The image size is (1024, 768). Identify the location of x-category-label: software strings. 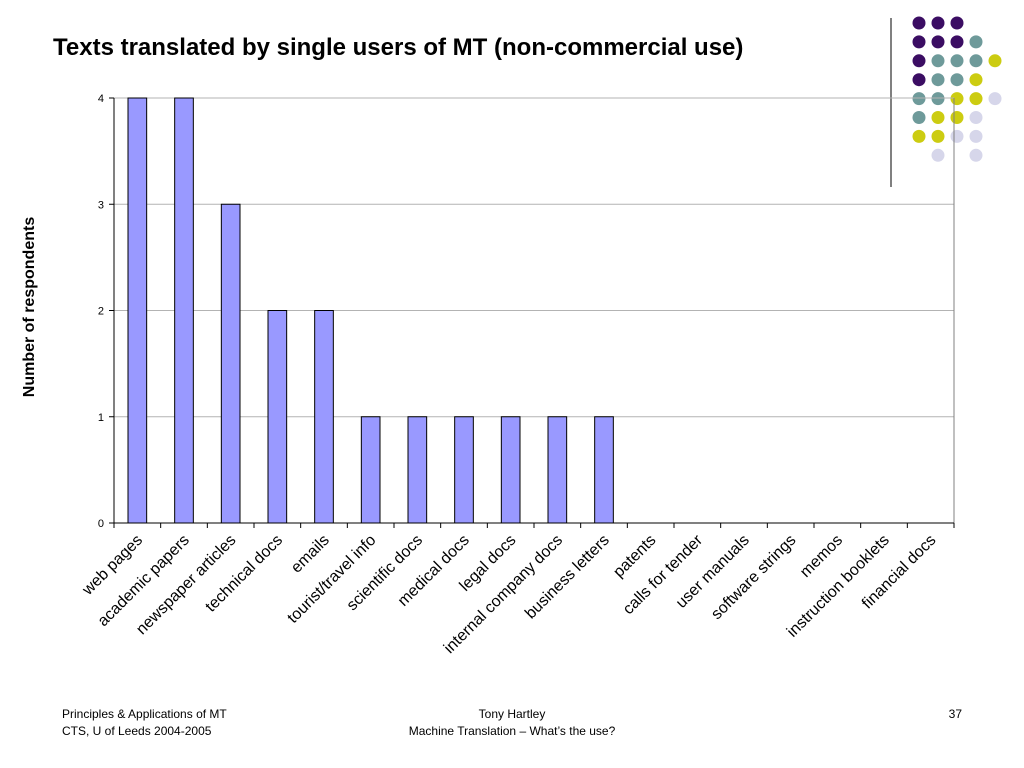
(753, 577).